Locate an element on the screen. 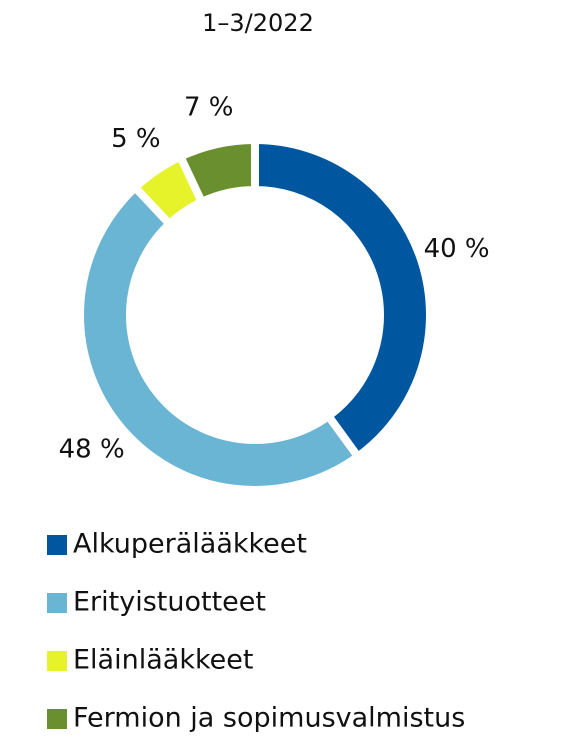  chart-title: 1–3/2022 is located at coordinates (258, 23).